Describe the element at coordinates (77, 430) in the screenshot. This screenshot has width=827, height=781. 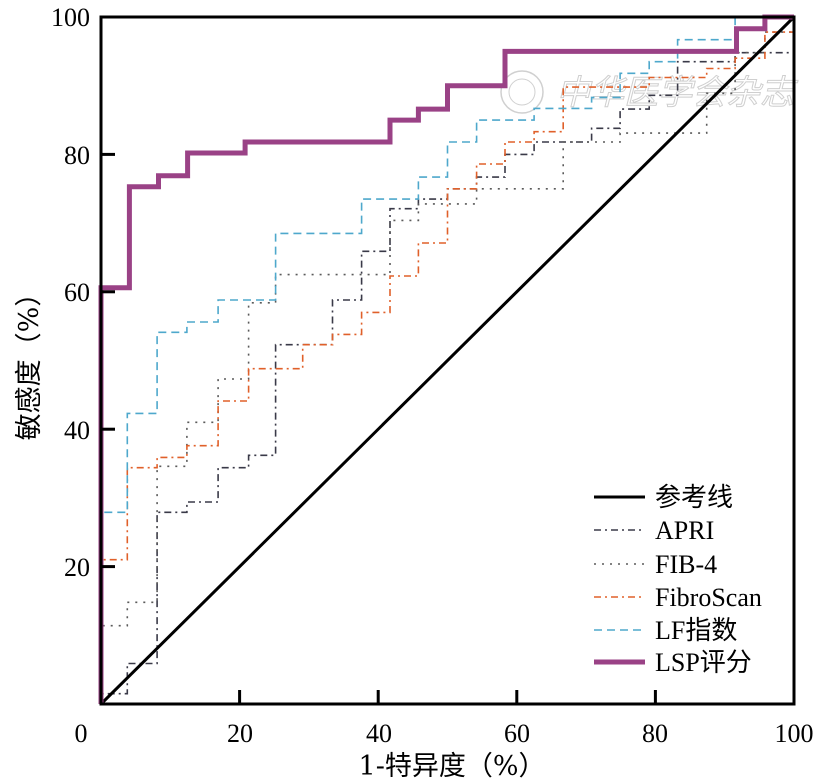
I see `y-tick-label-40: 40` at that location.